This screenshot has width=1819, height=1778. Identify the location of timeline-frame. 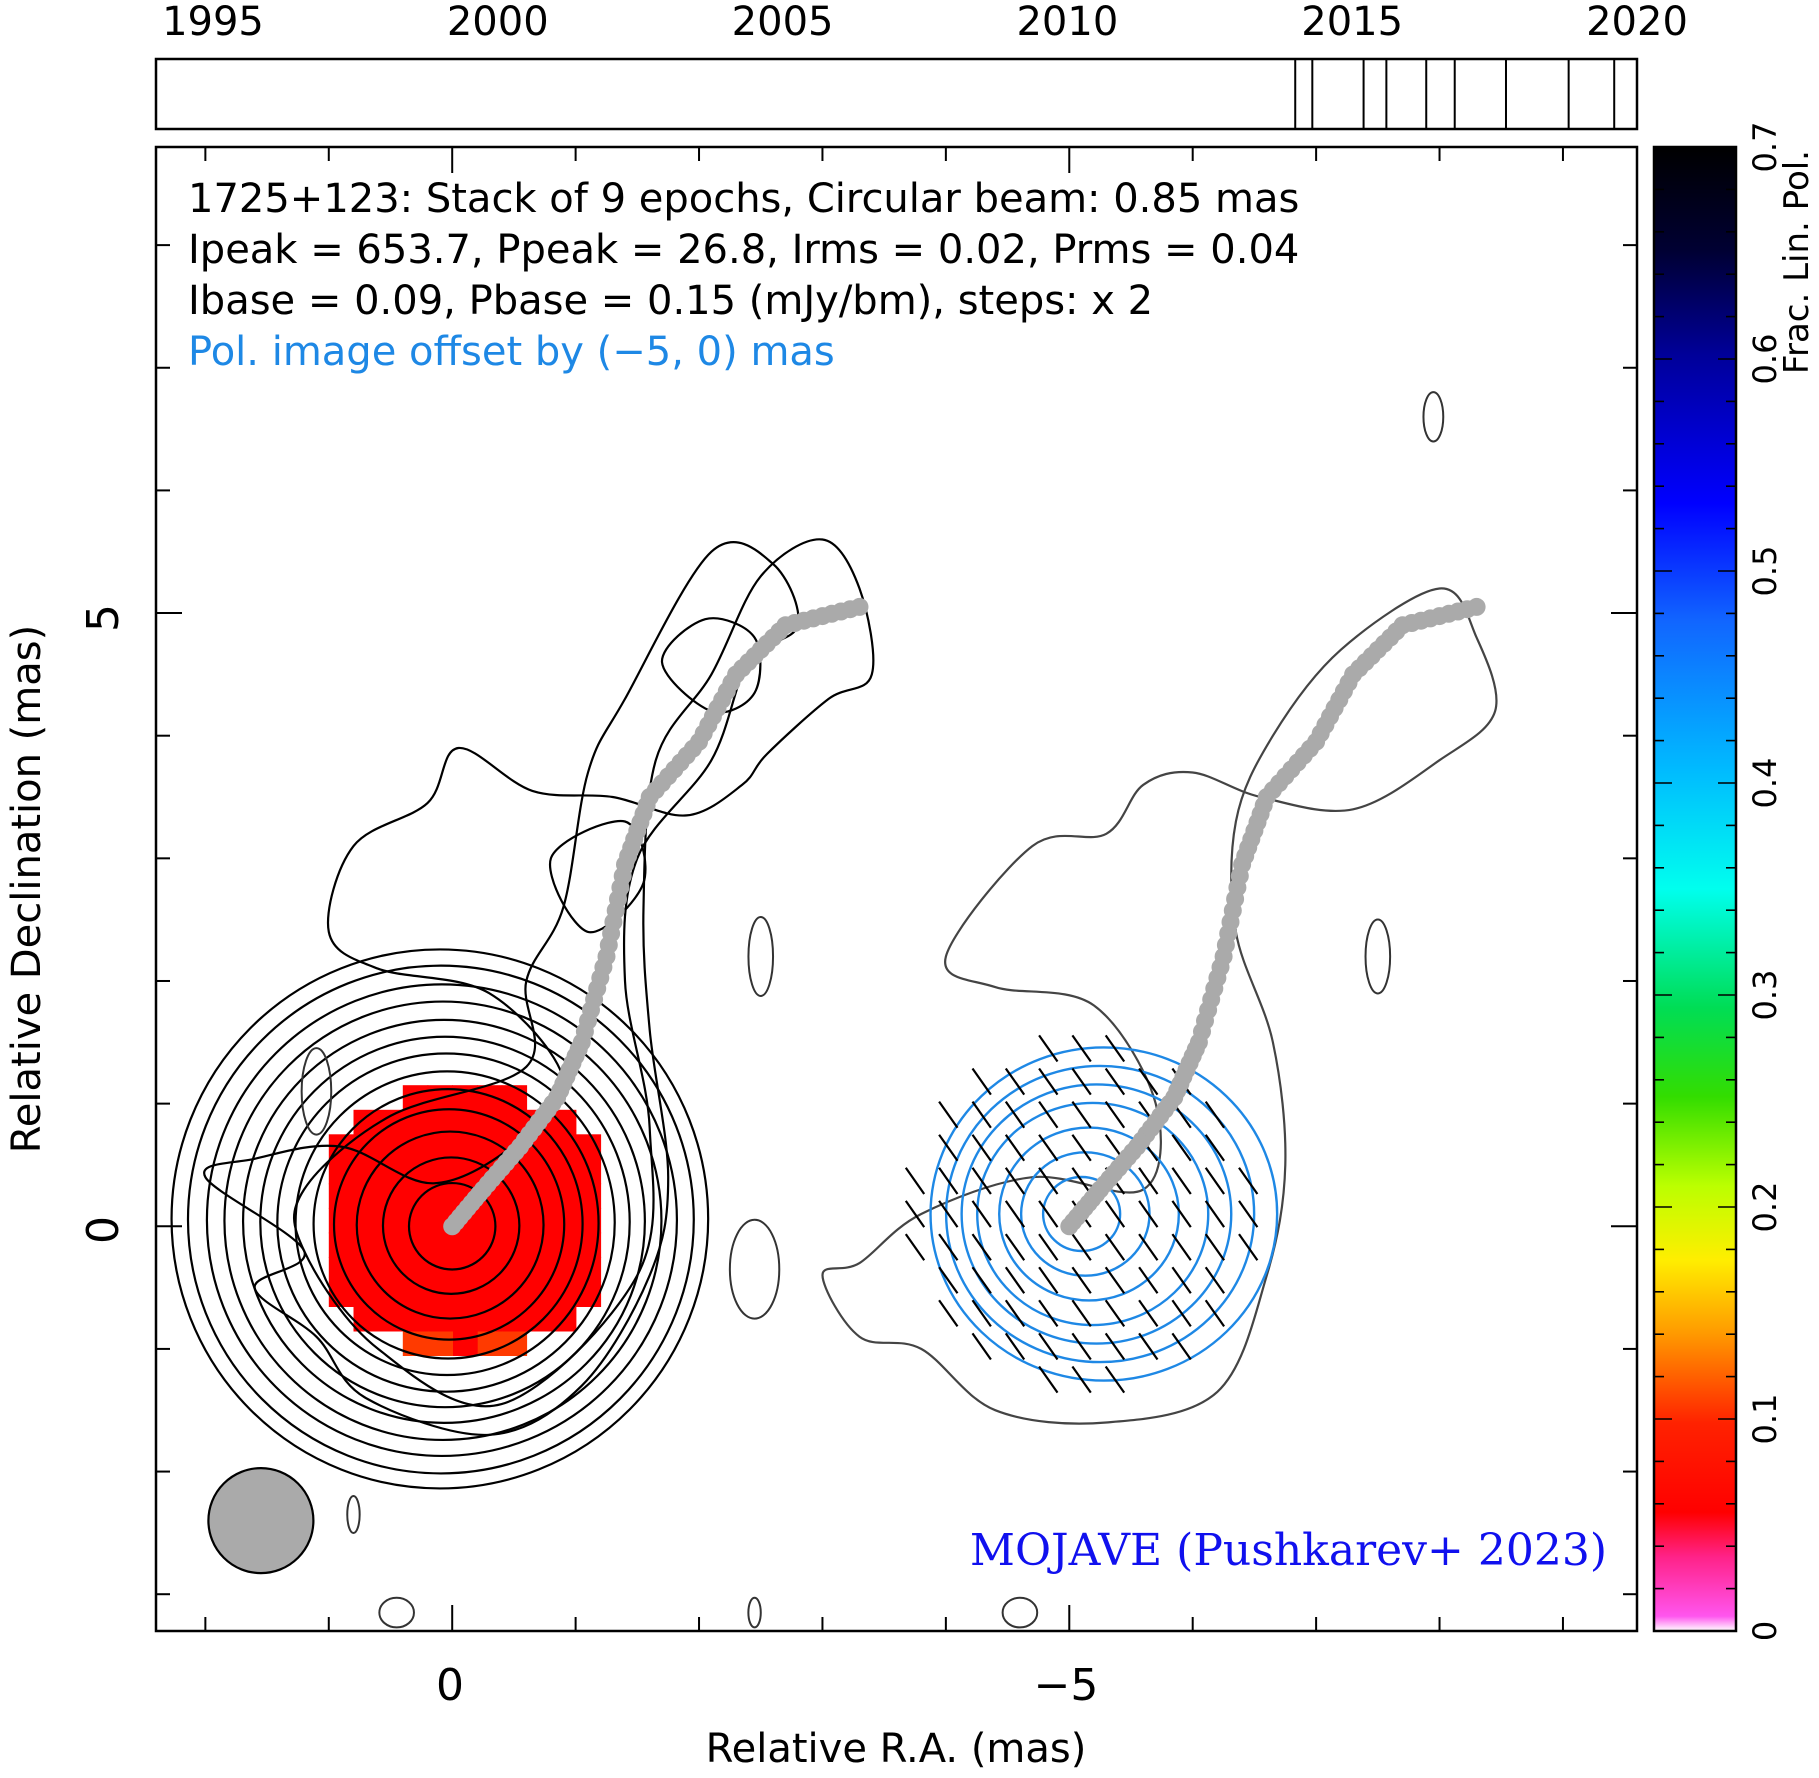
(896, 94).